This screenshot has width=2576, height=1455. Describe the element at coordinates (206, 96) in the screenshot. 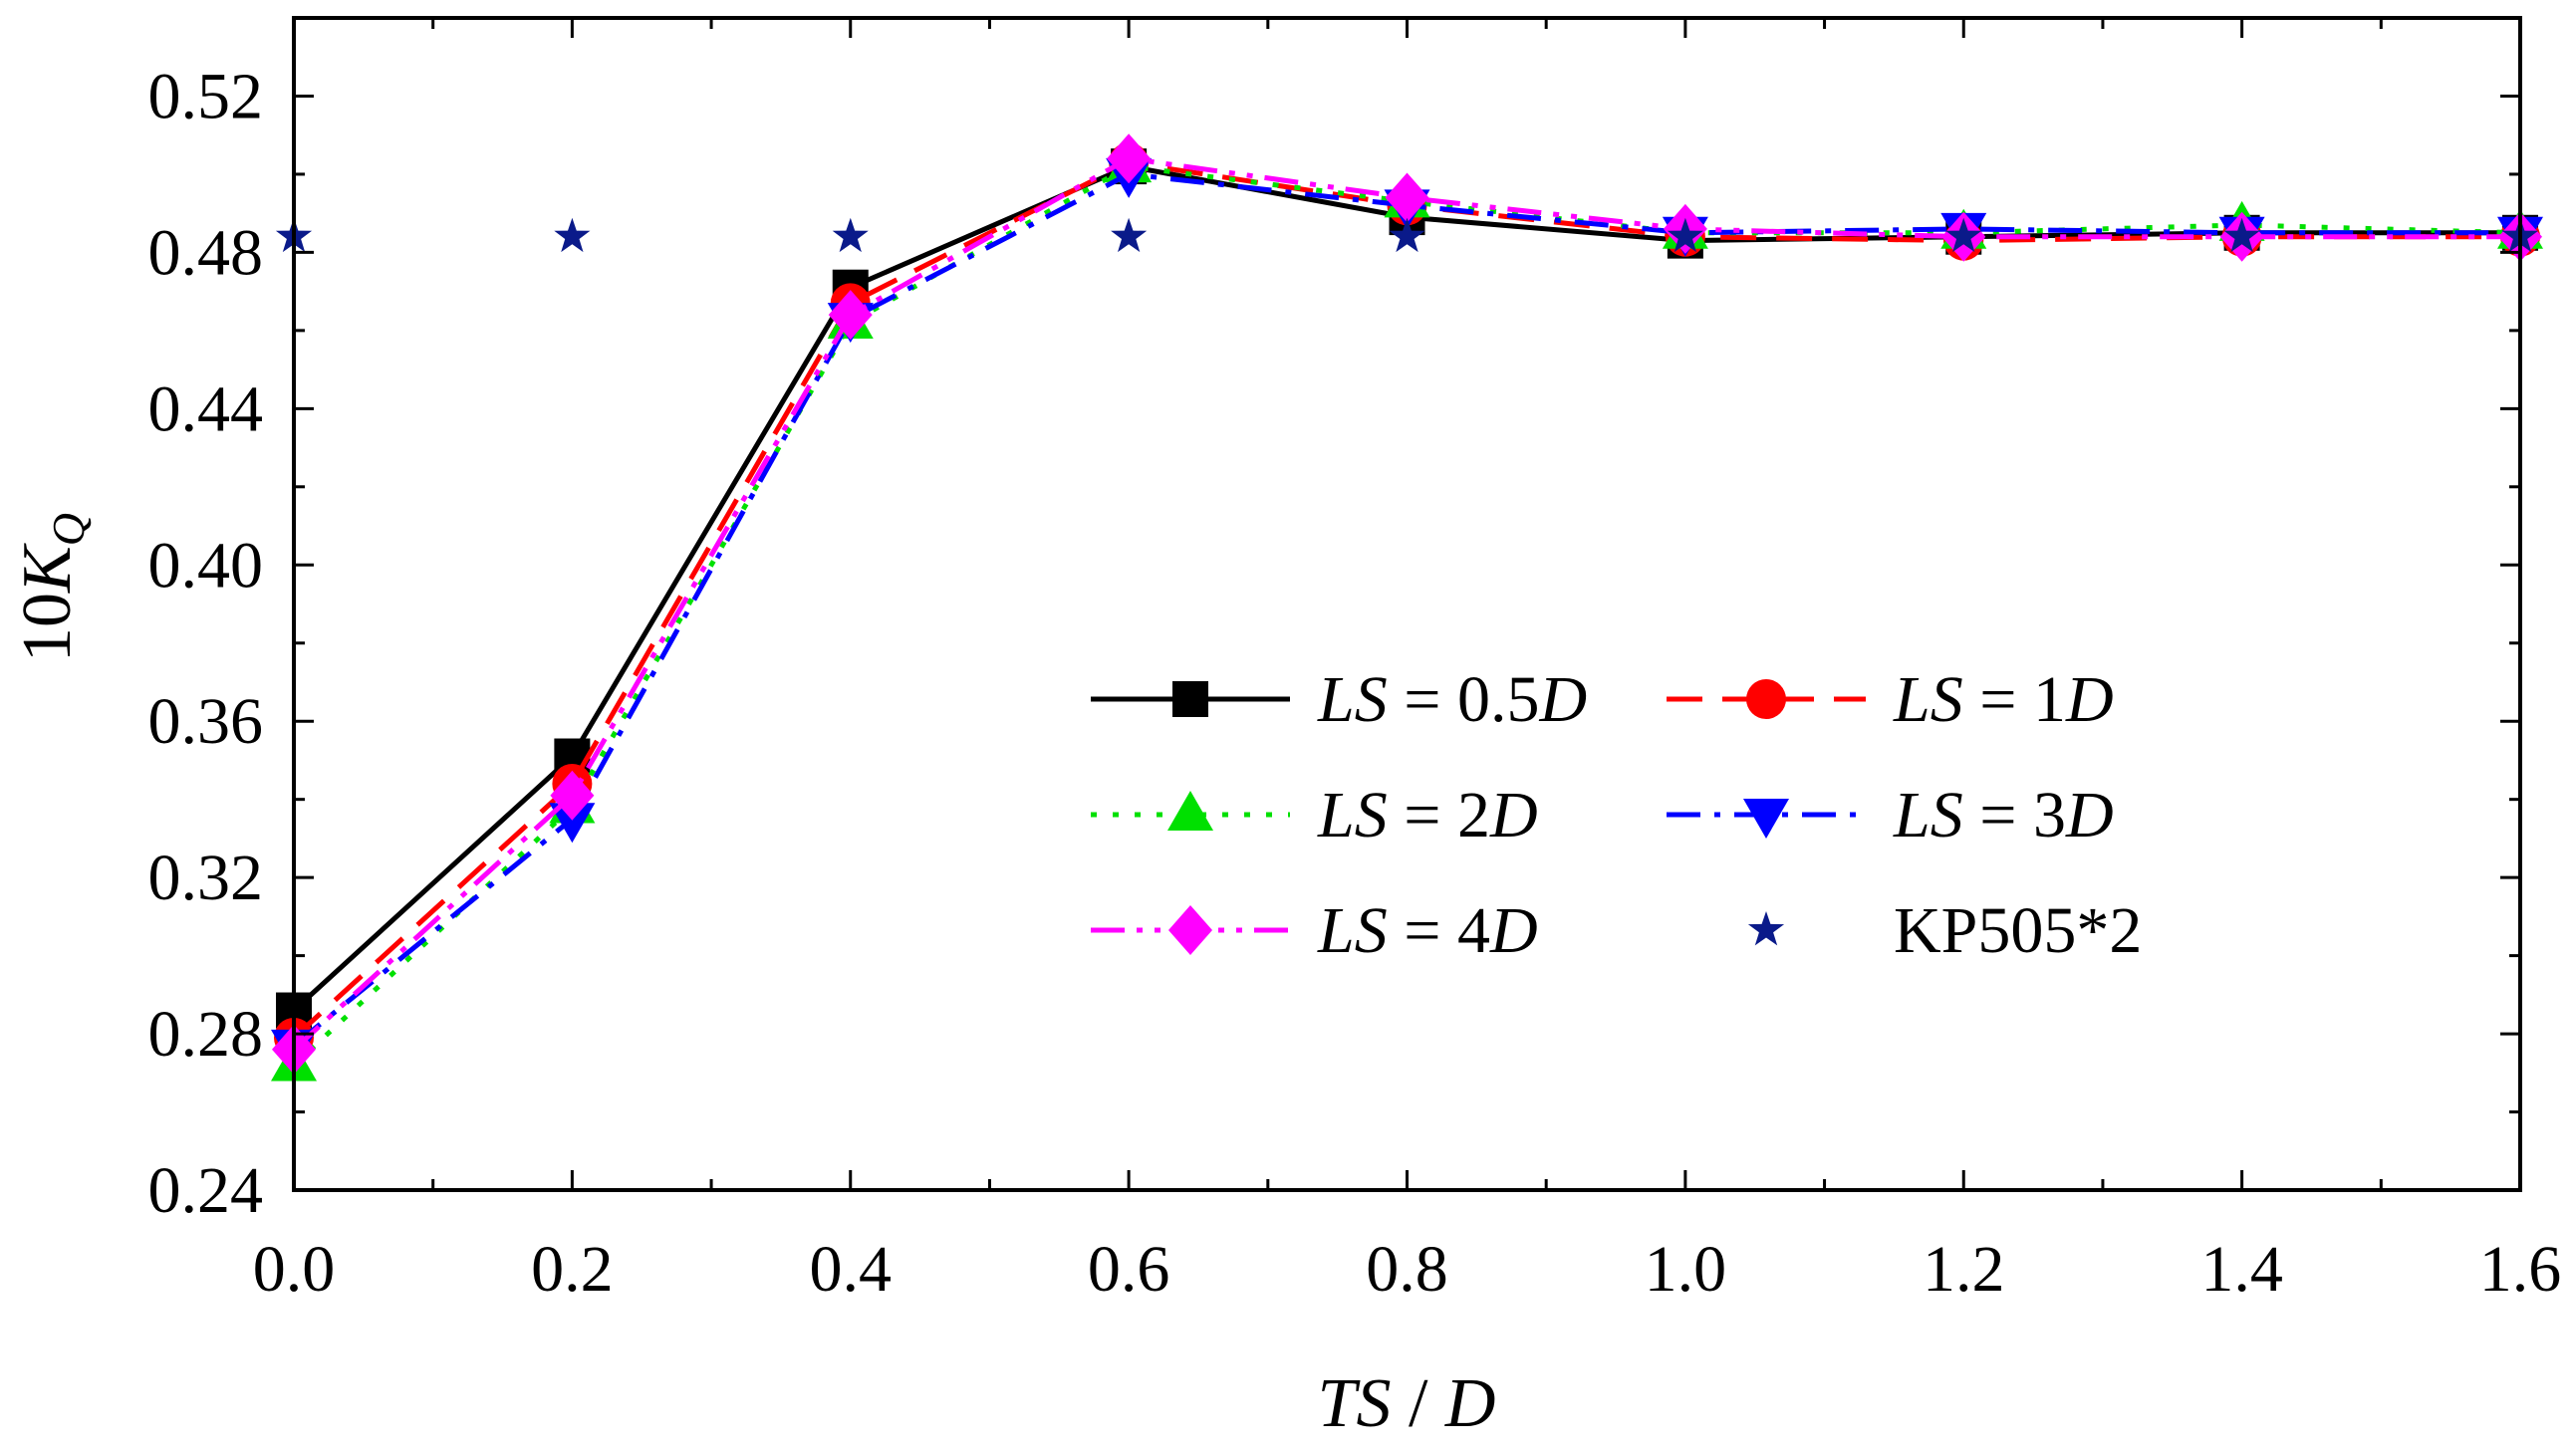

I see `y-tick-label: 0.52` at that location.